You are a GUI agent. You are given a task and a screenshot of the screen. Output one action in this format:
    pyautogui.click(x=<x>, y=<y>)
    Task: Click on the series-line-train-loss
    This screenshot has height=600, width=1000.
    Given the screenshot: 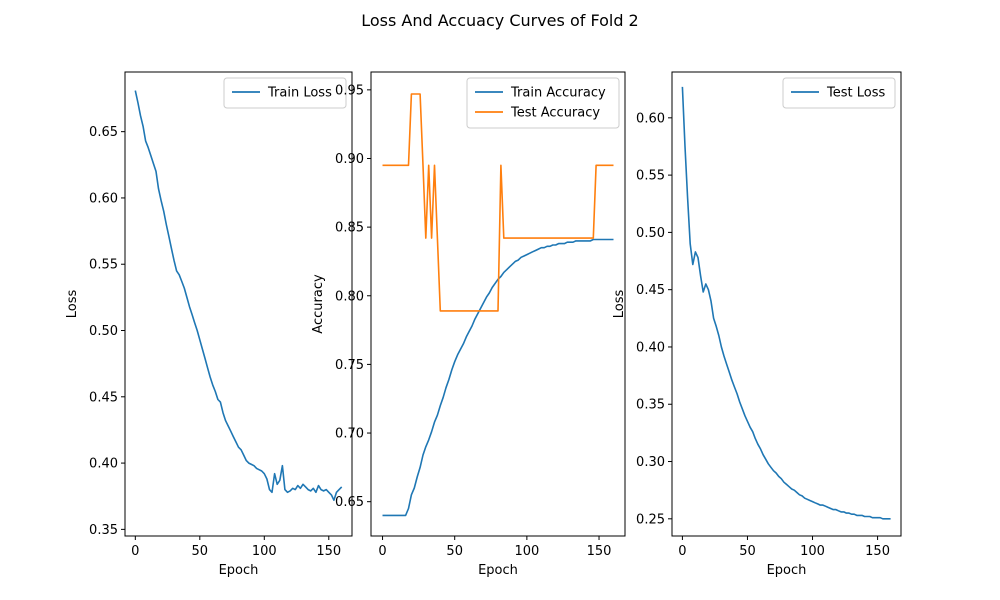 What is the action you would take?
    pyautogui.click(x=238, y=296)
    